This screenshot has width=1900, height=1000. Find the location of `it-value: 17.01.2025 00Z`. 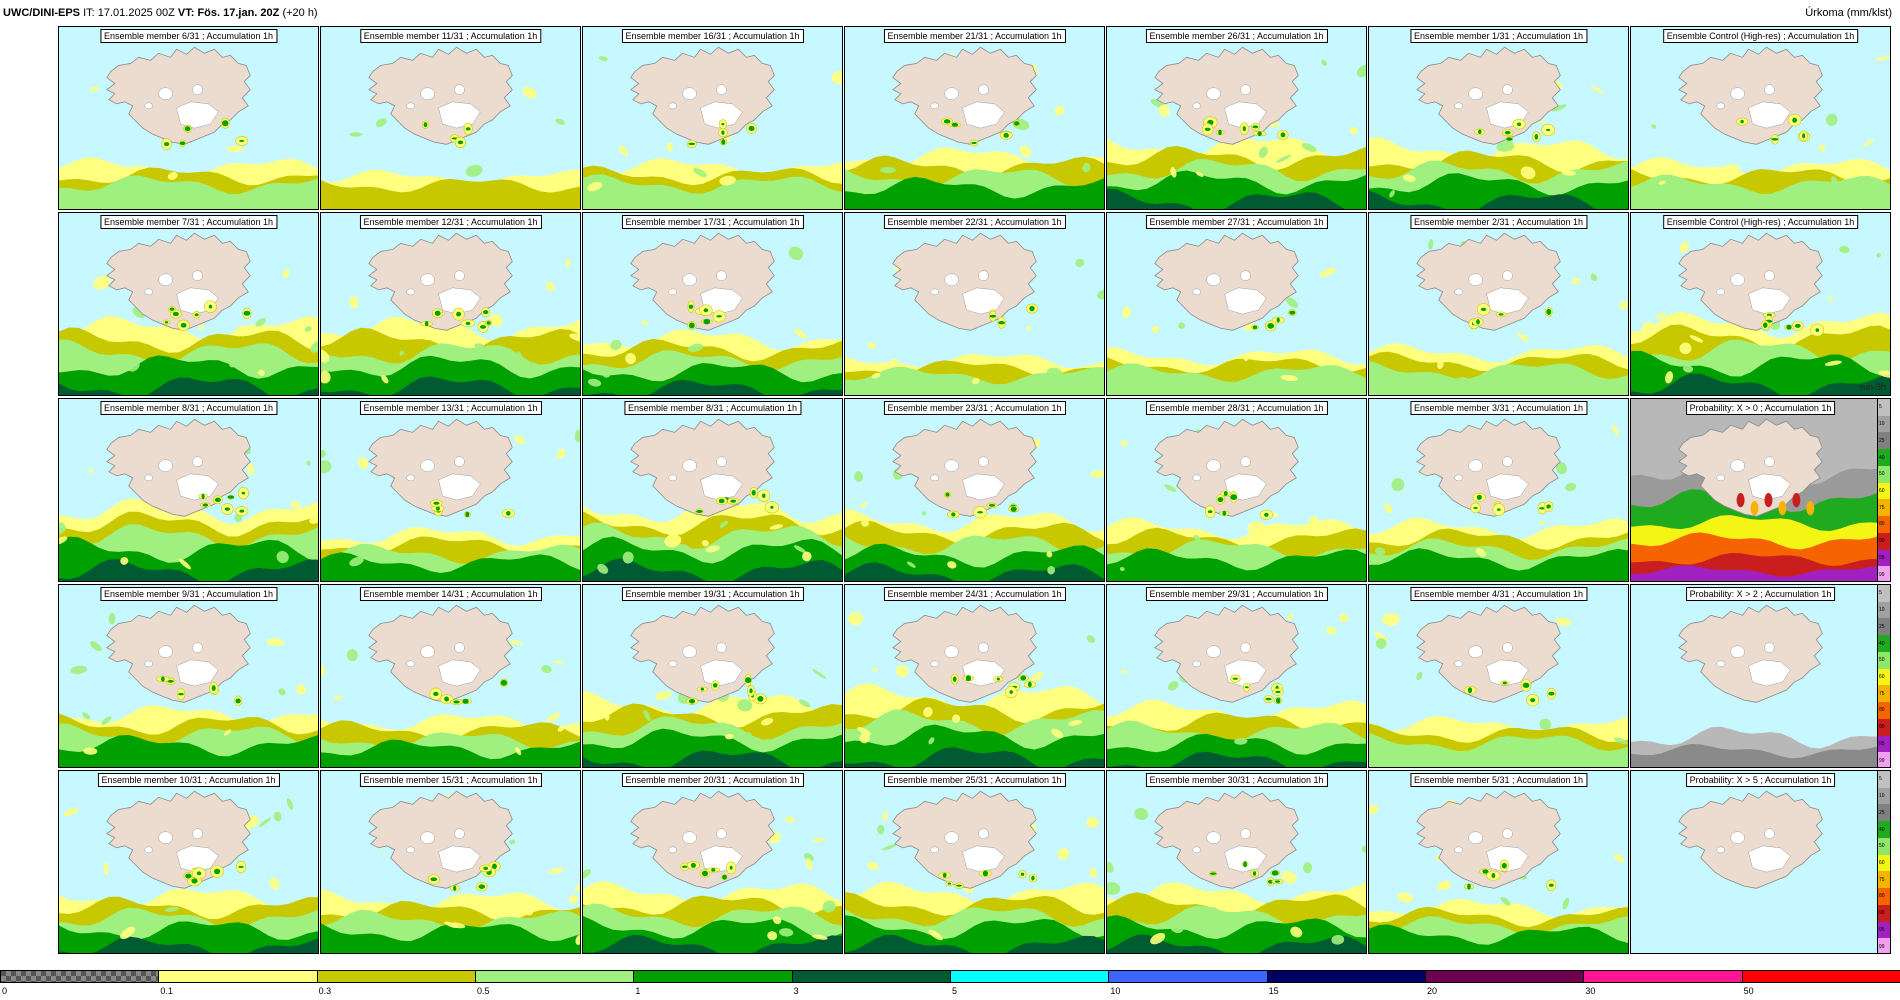

it-value: 17.01.2025 00Z is located at coordinates (136, 13).